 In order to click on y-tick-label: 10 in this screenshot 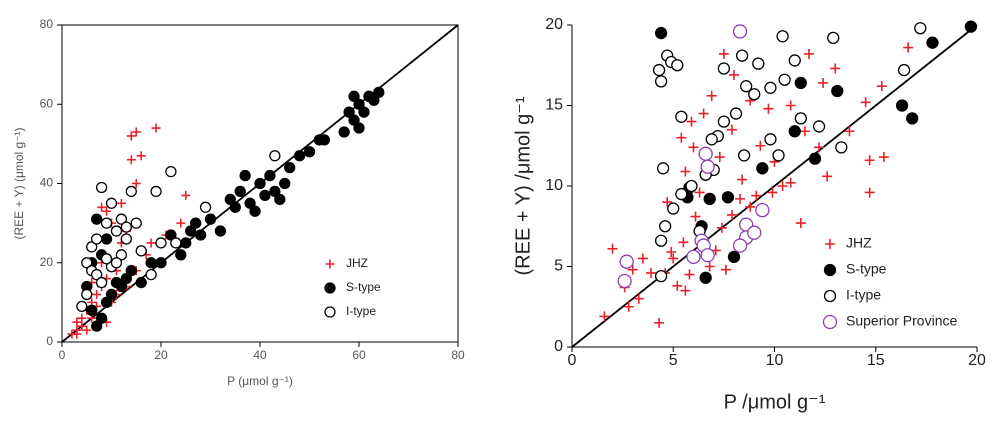, I will do `click(554, 185)`.